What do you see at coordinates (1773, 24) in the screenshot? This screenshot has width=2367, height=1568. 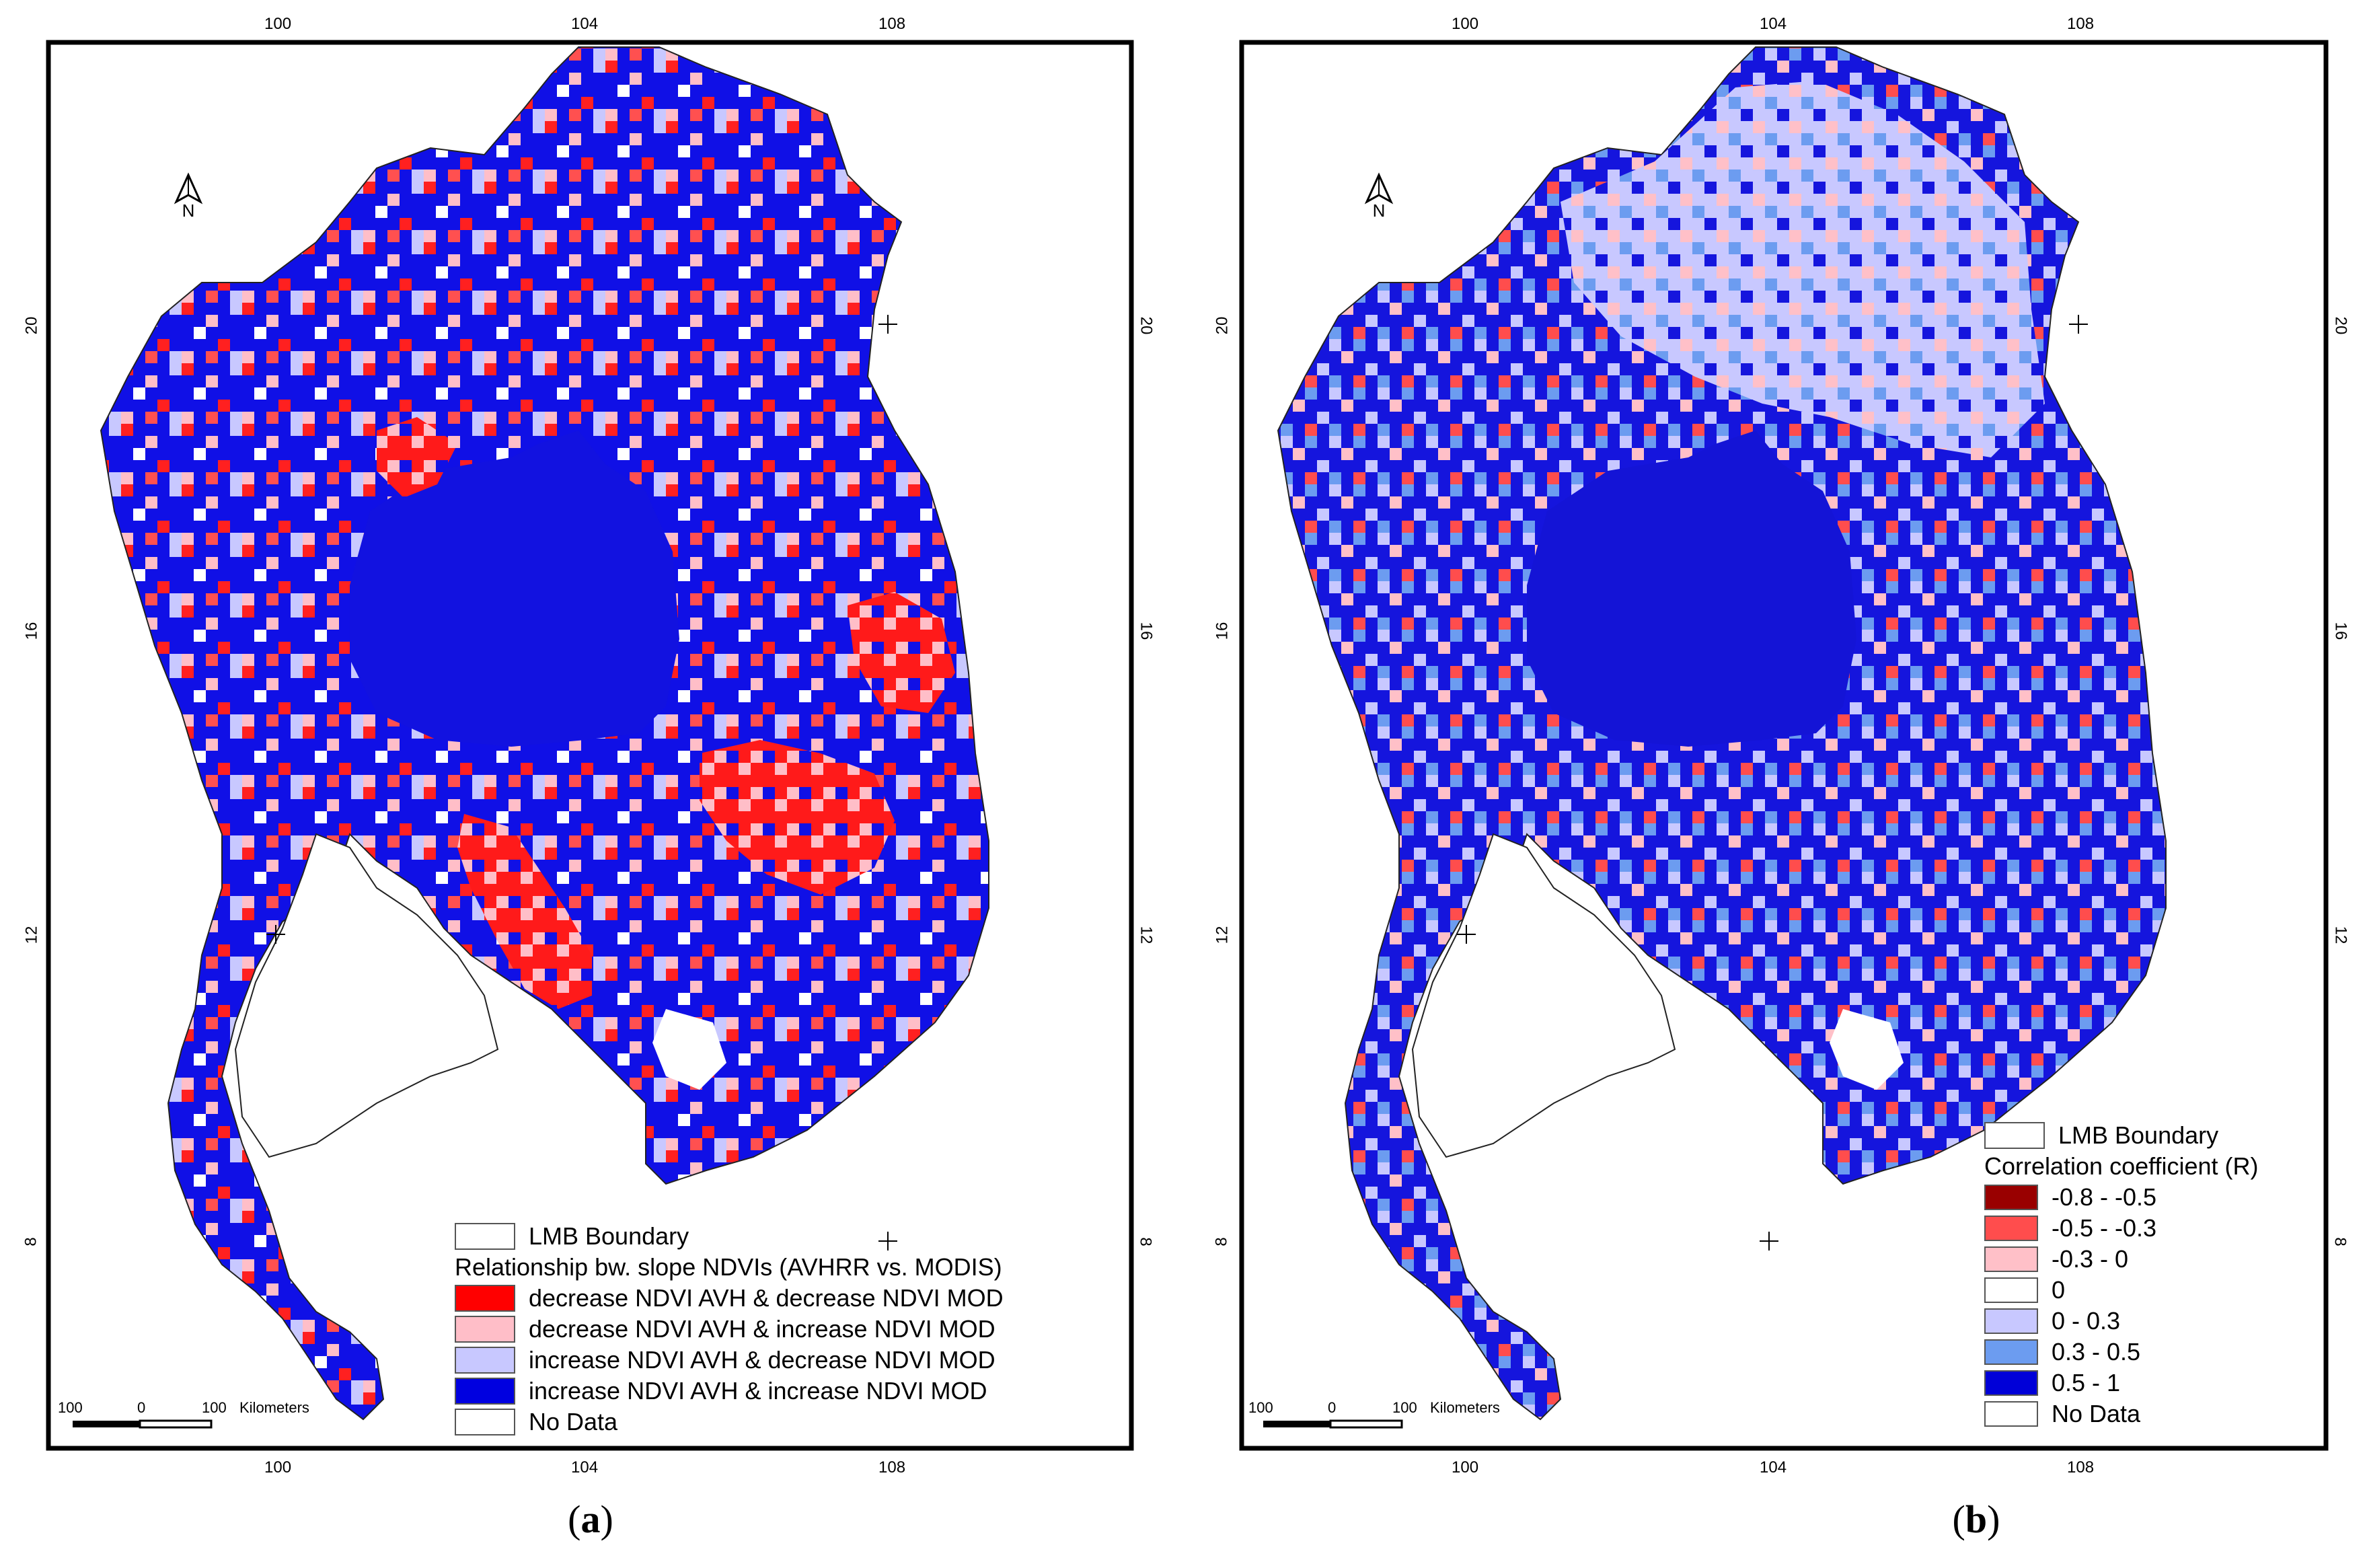 I see `b-top-tick-104: 104` at bounding box center [1773, 24].